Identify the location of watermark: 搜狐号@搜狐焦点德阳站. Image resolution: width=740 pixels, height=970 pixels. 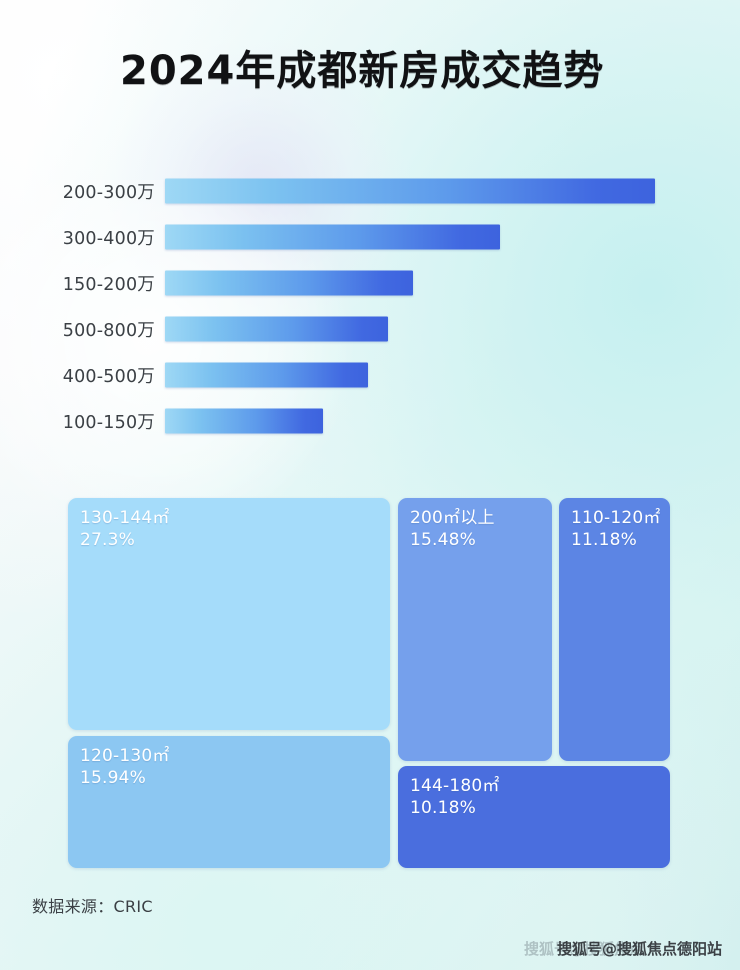
(639, 949).